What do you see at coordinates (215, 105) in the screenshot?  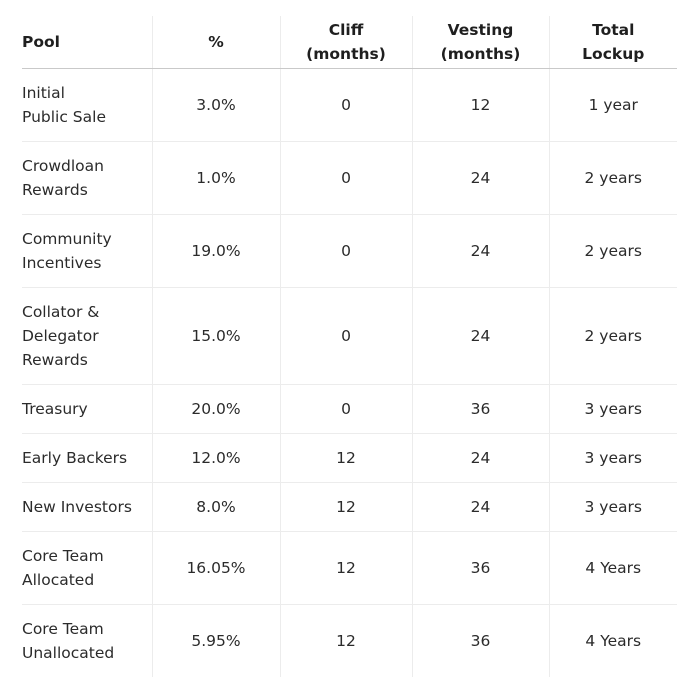 I see `cell-percent: 3.0%` at bounding box center [215, 105].